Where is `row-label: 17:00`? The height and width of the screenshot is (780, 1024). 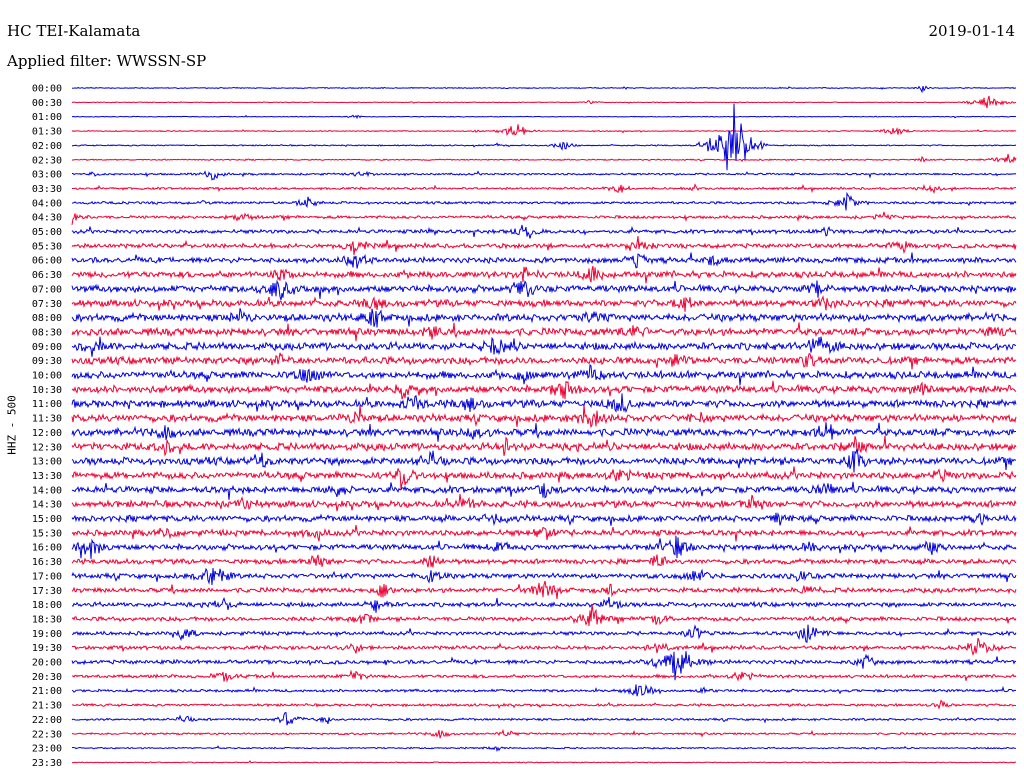 row-label: 17:00 is located at coordinates (47, 576).